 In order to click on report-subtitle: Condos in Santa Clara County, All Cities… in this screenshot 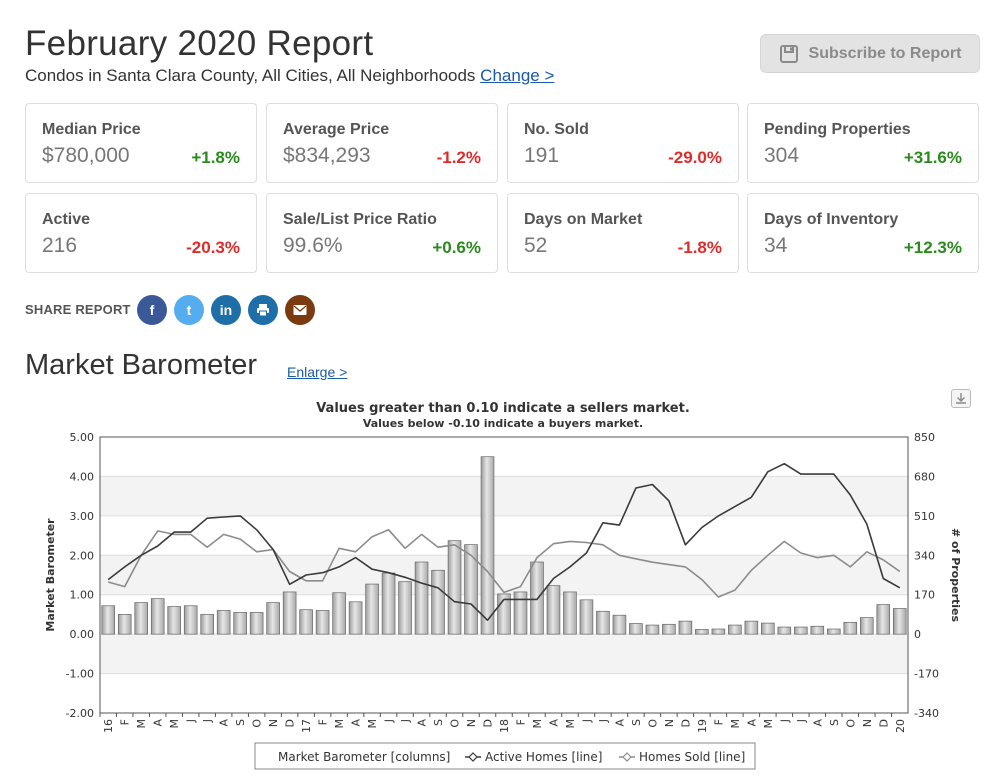, I will do `click(289, 76)`.